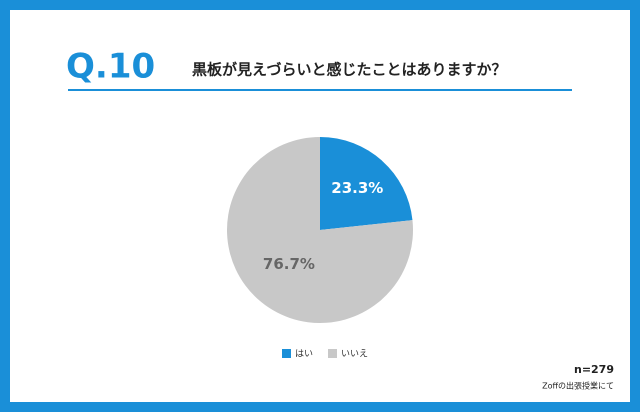  What do you see at coordinates (357, 188) in the screenshot?
I see `value-label: 23.3%` at bounding box center [357, 188].